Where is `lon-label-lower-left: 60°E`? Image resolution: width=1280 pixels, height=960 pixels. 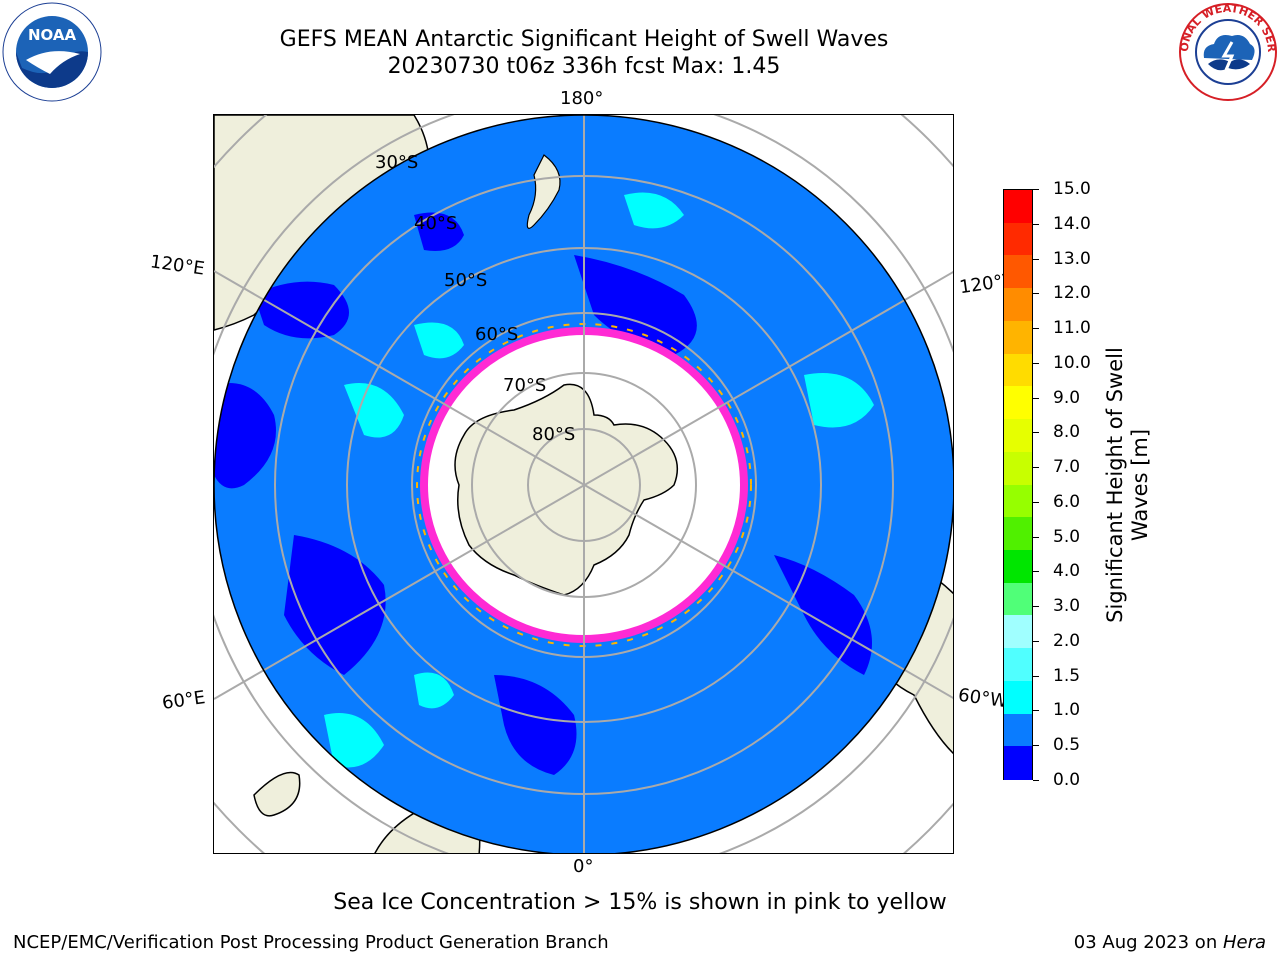 lon-label-lower-left: 60°E is located at coordinates (183, 700).